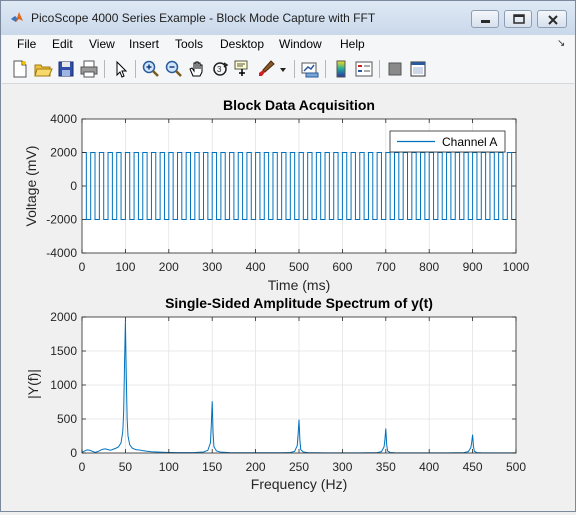 This screenshot has height=515, width=576. Describe the element at coordinates (151, 69) in the screenshot. I see `zoom-in-icon` at that location.